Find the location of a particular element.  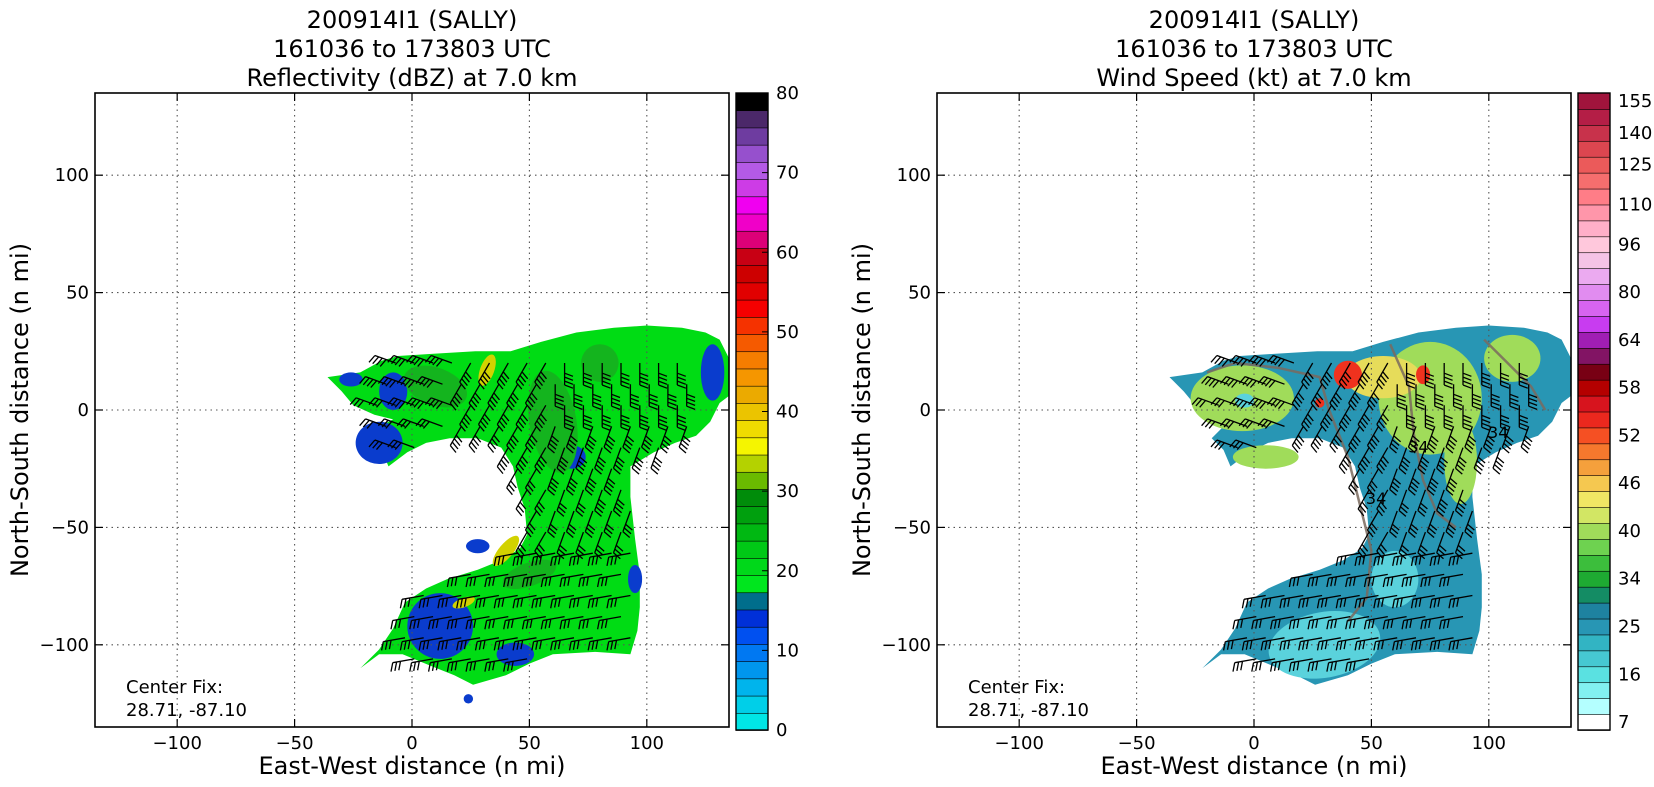

wind-barbs is located at coordinates (1364, 513).